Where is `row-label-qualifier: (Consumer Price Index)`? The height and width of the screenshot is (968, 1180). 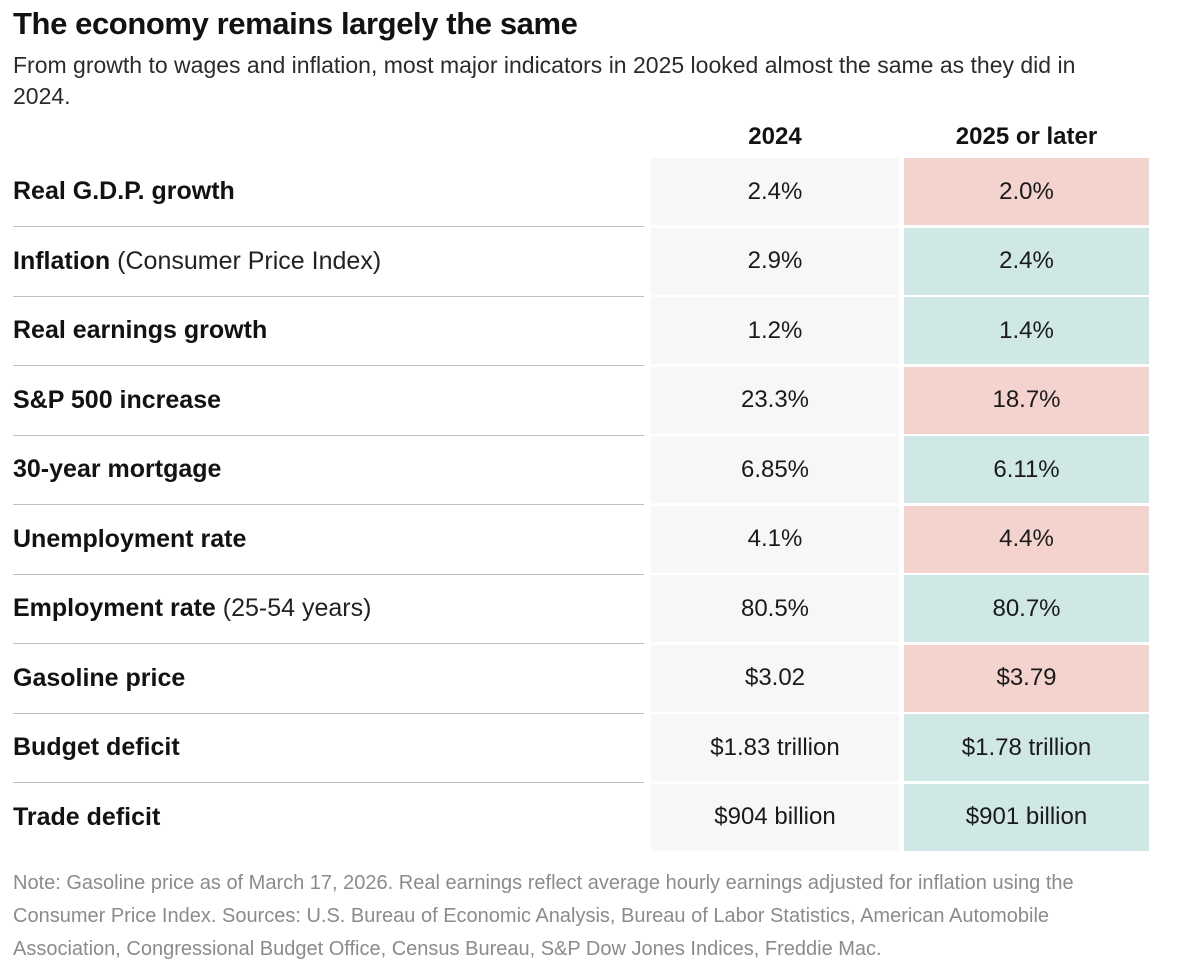 row-label-qualifier: (Consumer Price Index) is located at coordinates (246, 260).